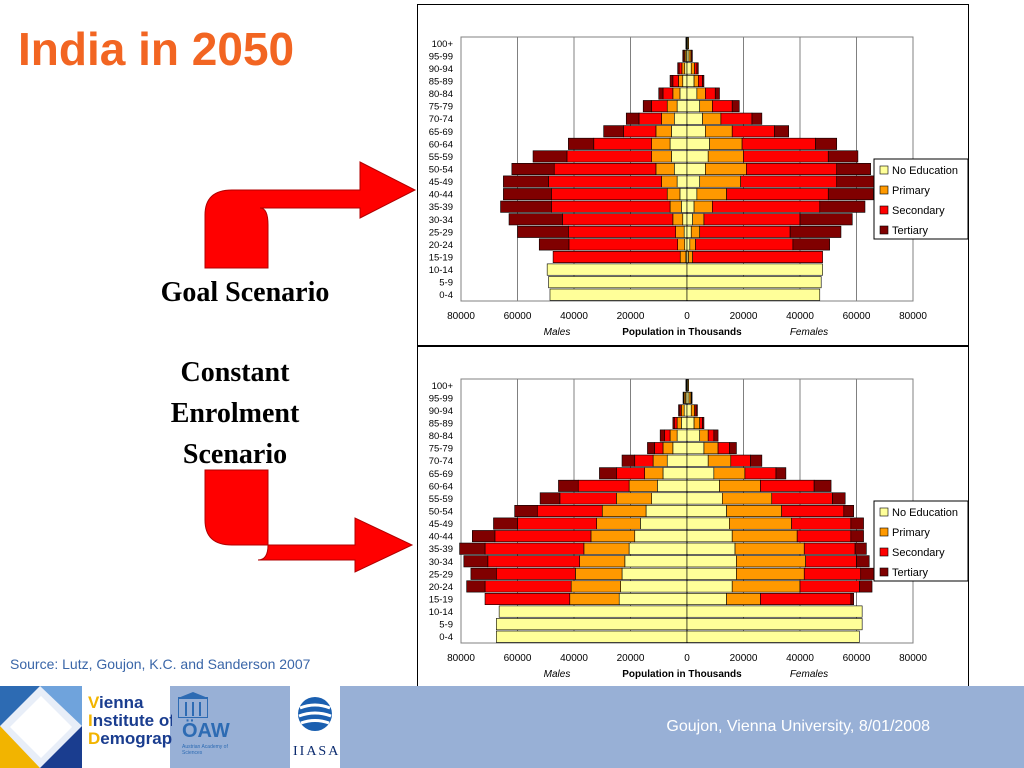  Describe the element at coordinates (441, 69) in the screenshot. I see `age-label: 90-94` at that location.